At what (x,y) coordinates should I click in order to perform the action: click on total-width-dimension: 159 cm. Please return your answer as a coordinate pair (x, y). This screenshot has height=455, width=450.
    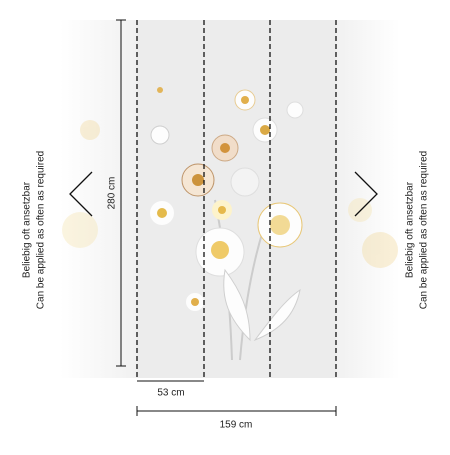
    Looking at the image, I should click on (236, 418).